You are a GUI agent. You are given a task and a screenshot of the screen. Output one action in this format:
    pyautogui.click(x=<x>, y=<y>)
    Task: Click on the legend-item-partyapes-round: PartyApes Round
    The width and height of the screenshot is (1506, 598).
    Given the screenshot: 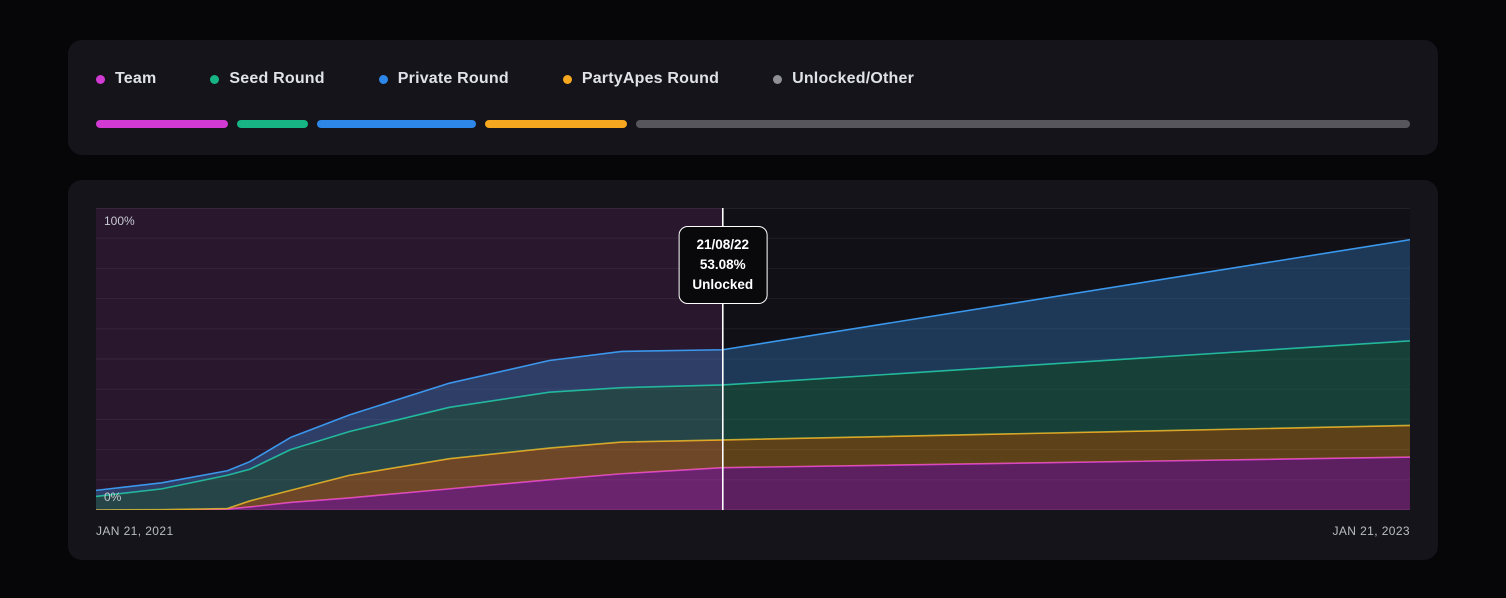 What is the action you would take?
    pyautogui.click(x=641, y=79)
    